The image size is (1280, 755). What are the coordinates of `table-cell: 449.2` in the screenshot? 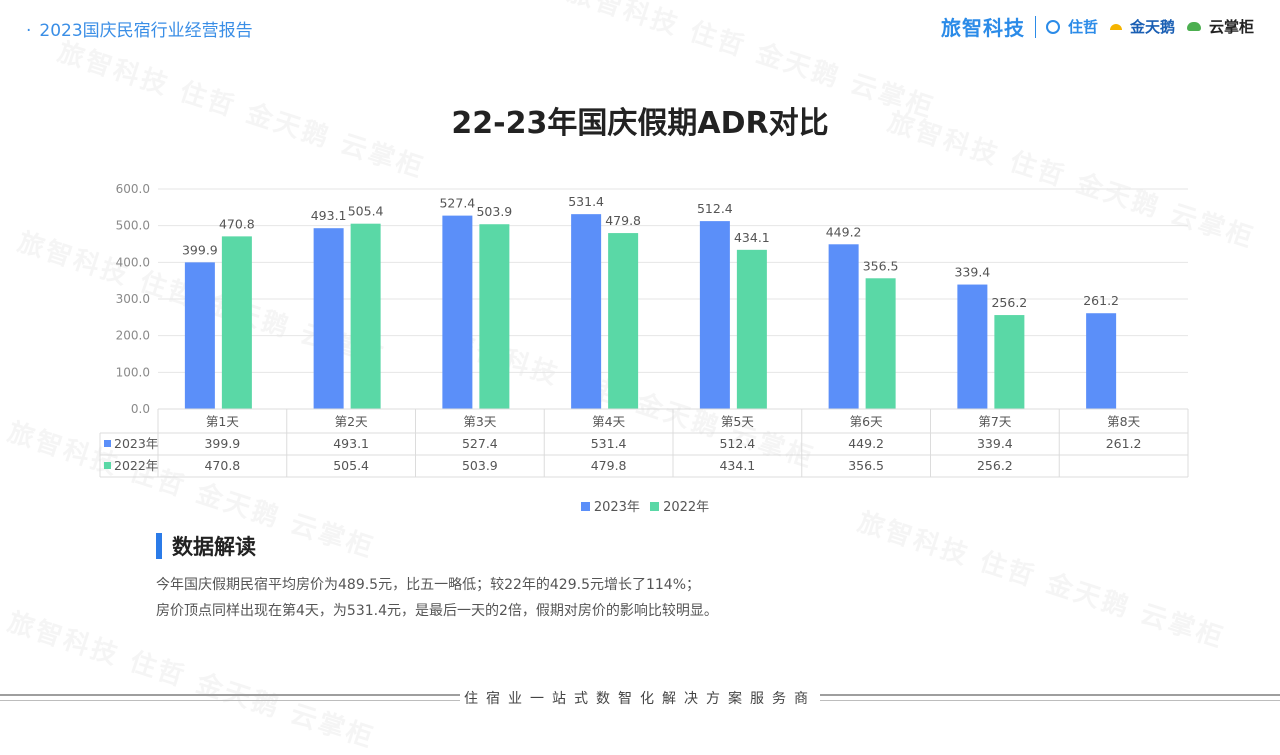 It's located at (866, 443).